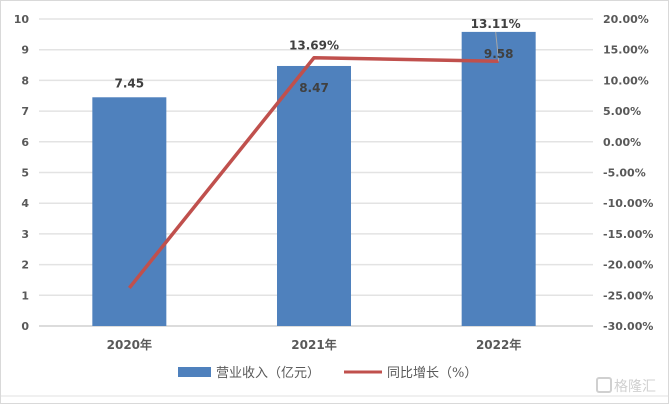 This screenshot has width=669, height=404. I want to click on left-tick-label: 3, so click(25, 234).